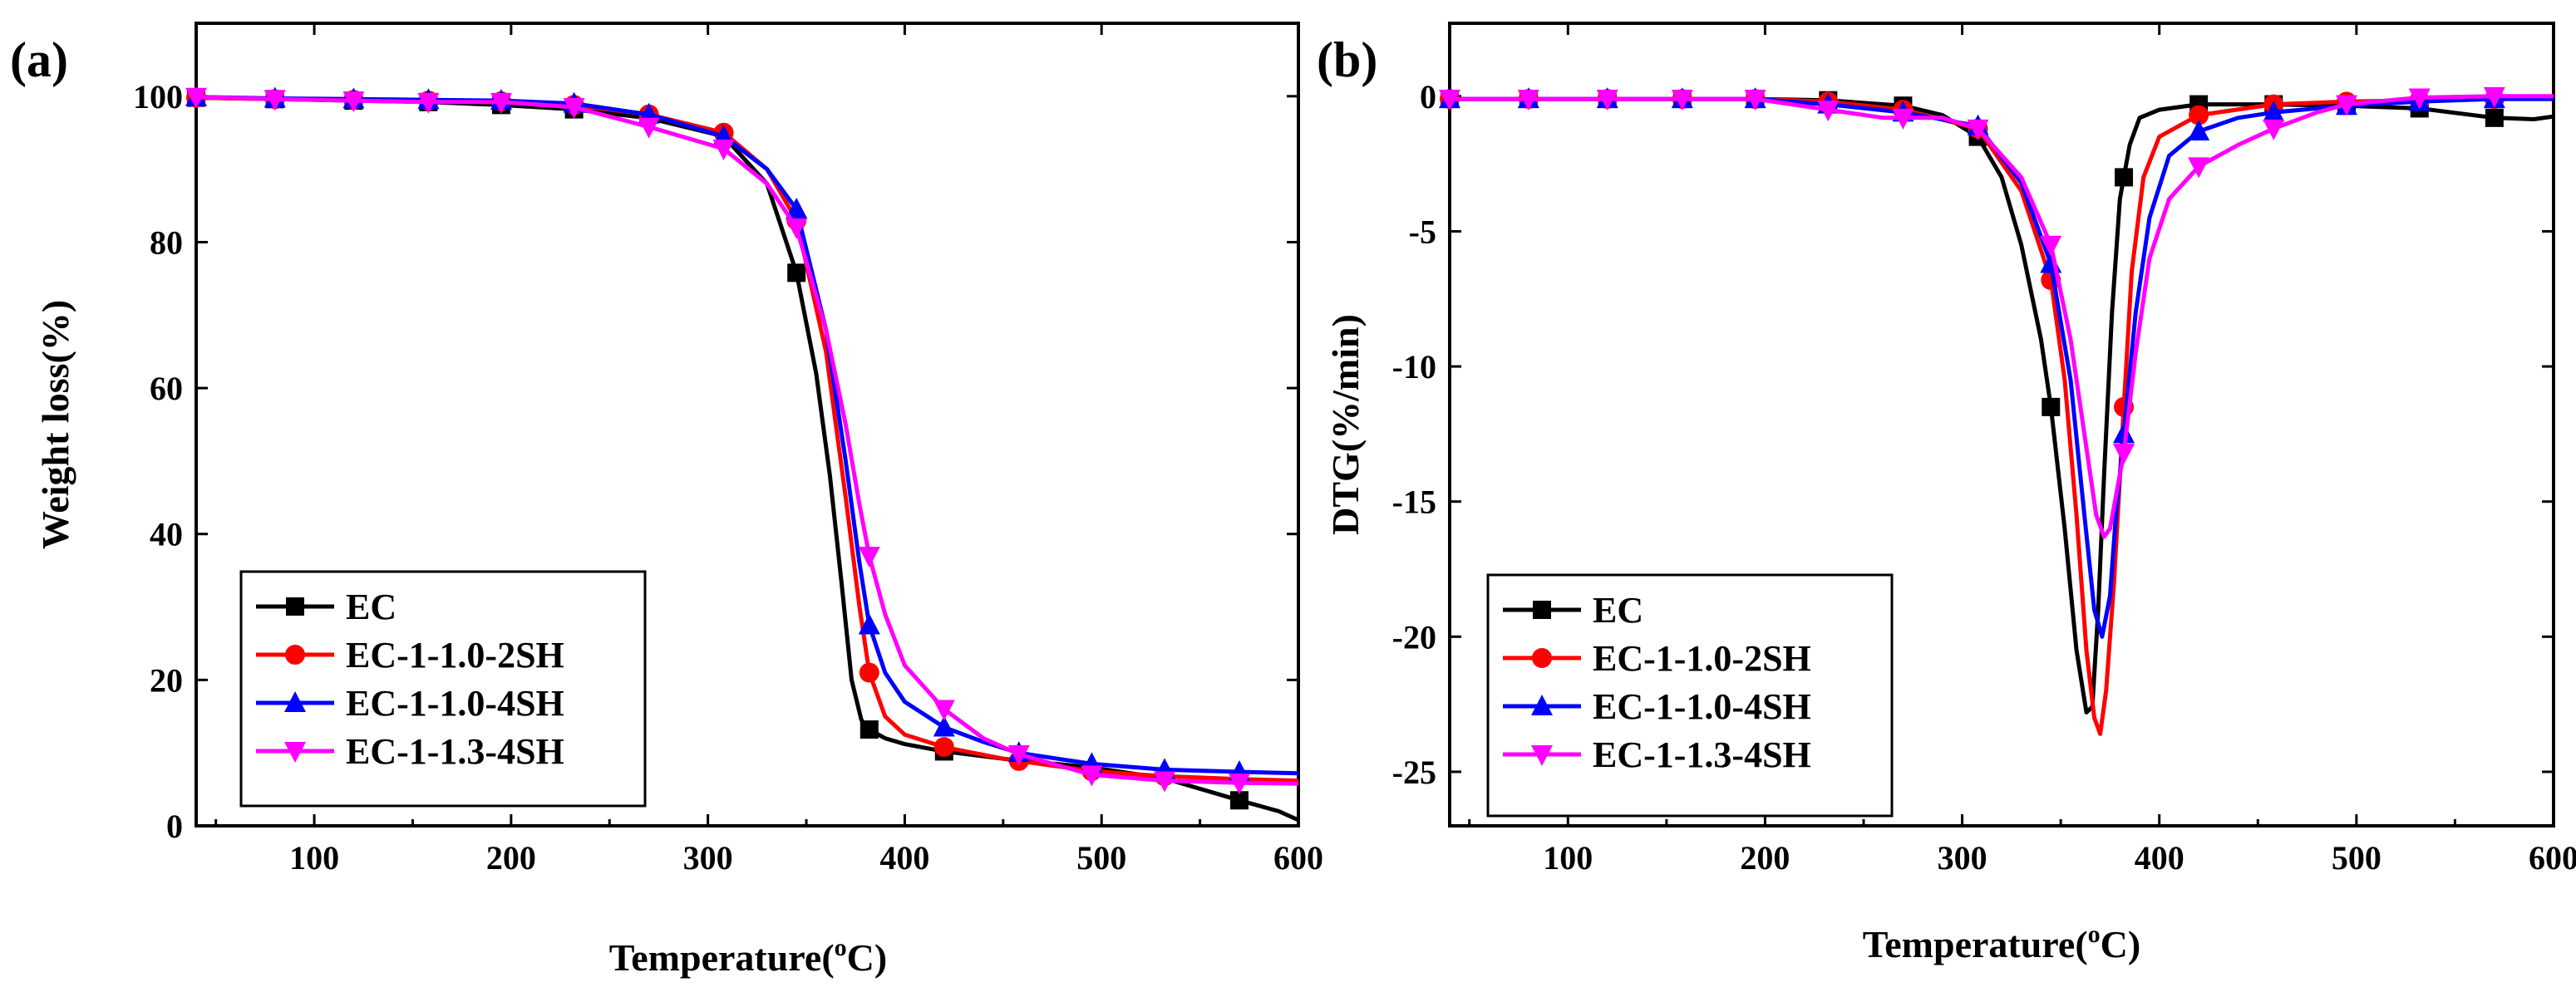  Describe the element at coordinates (39, 59) in the screenshot. I see `panel-a-label: (a)` at that location.